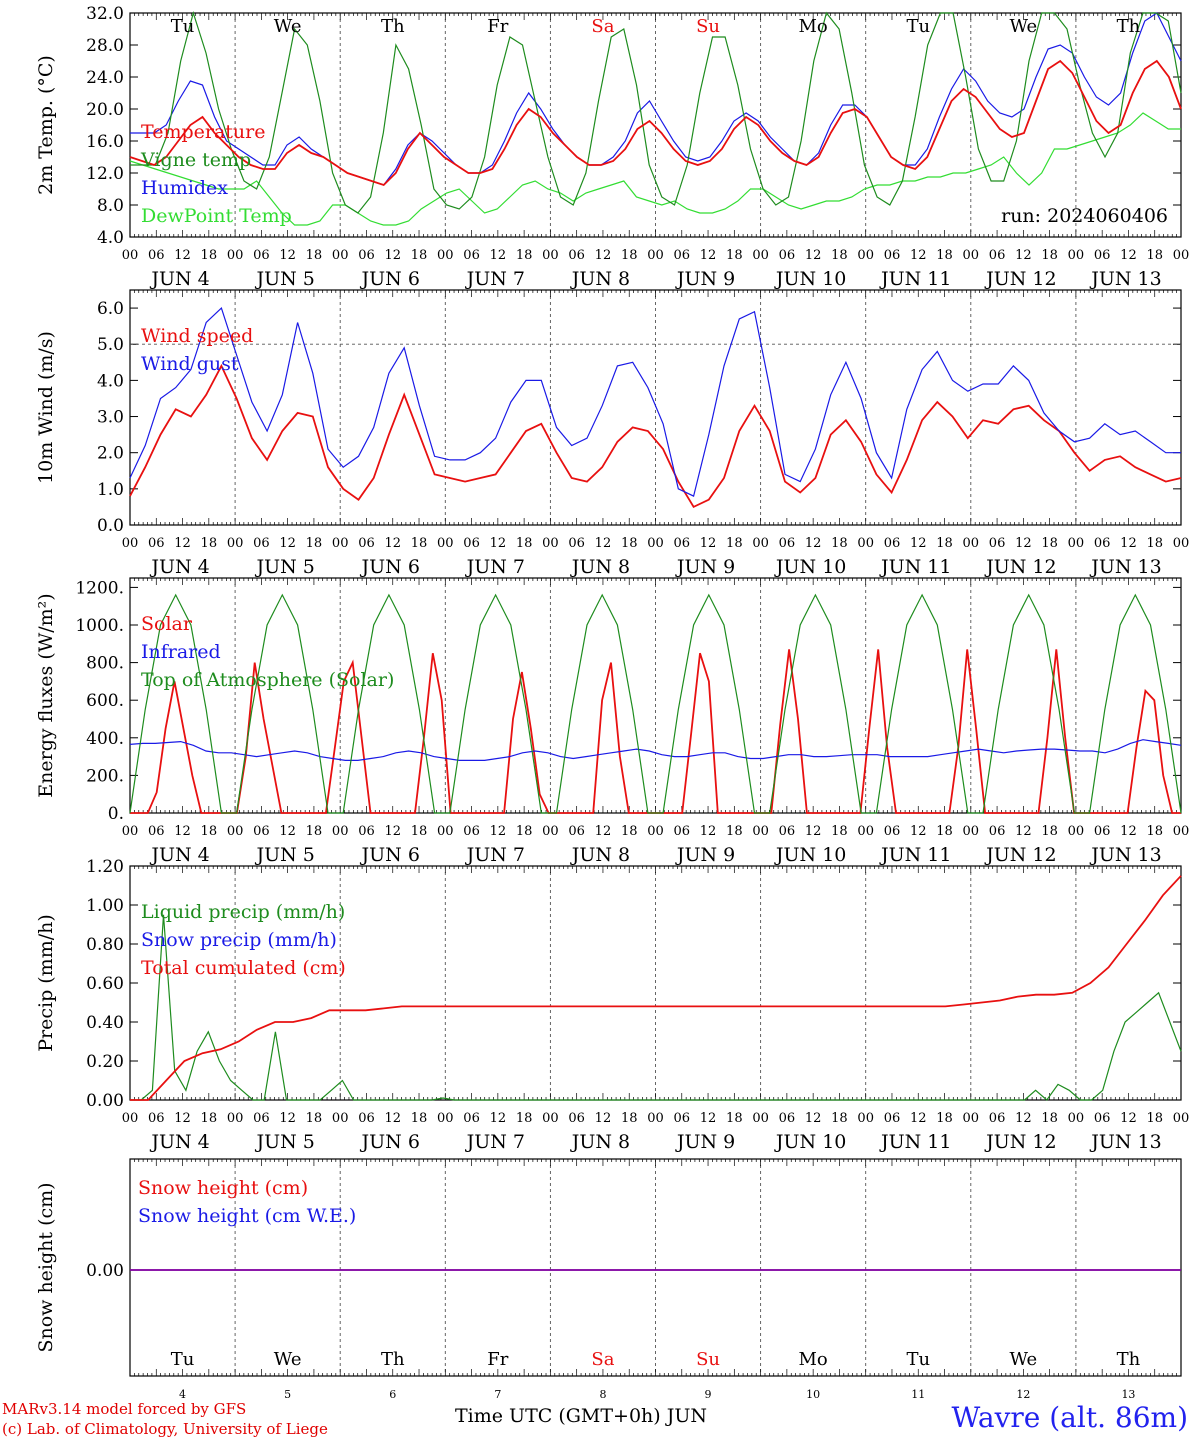  What do you see at coordinates (918, 1394) in the screenshot?
I see `day-number: 11` at bounding box center [918, 1394].